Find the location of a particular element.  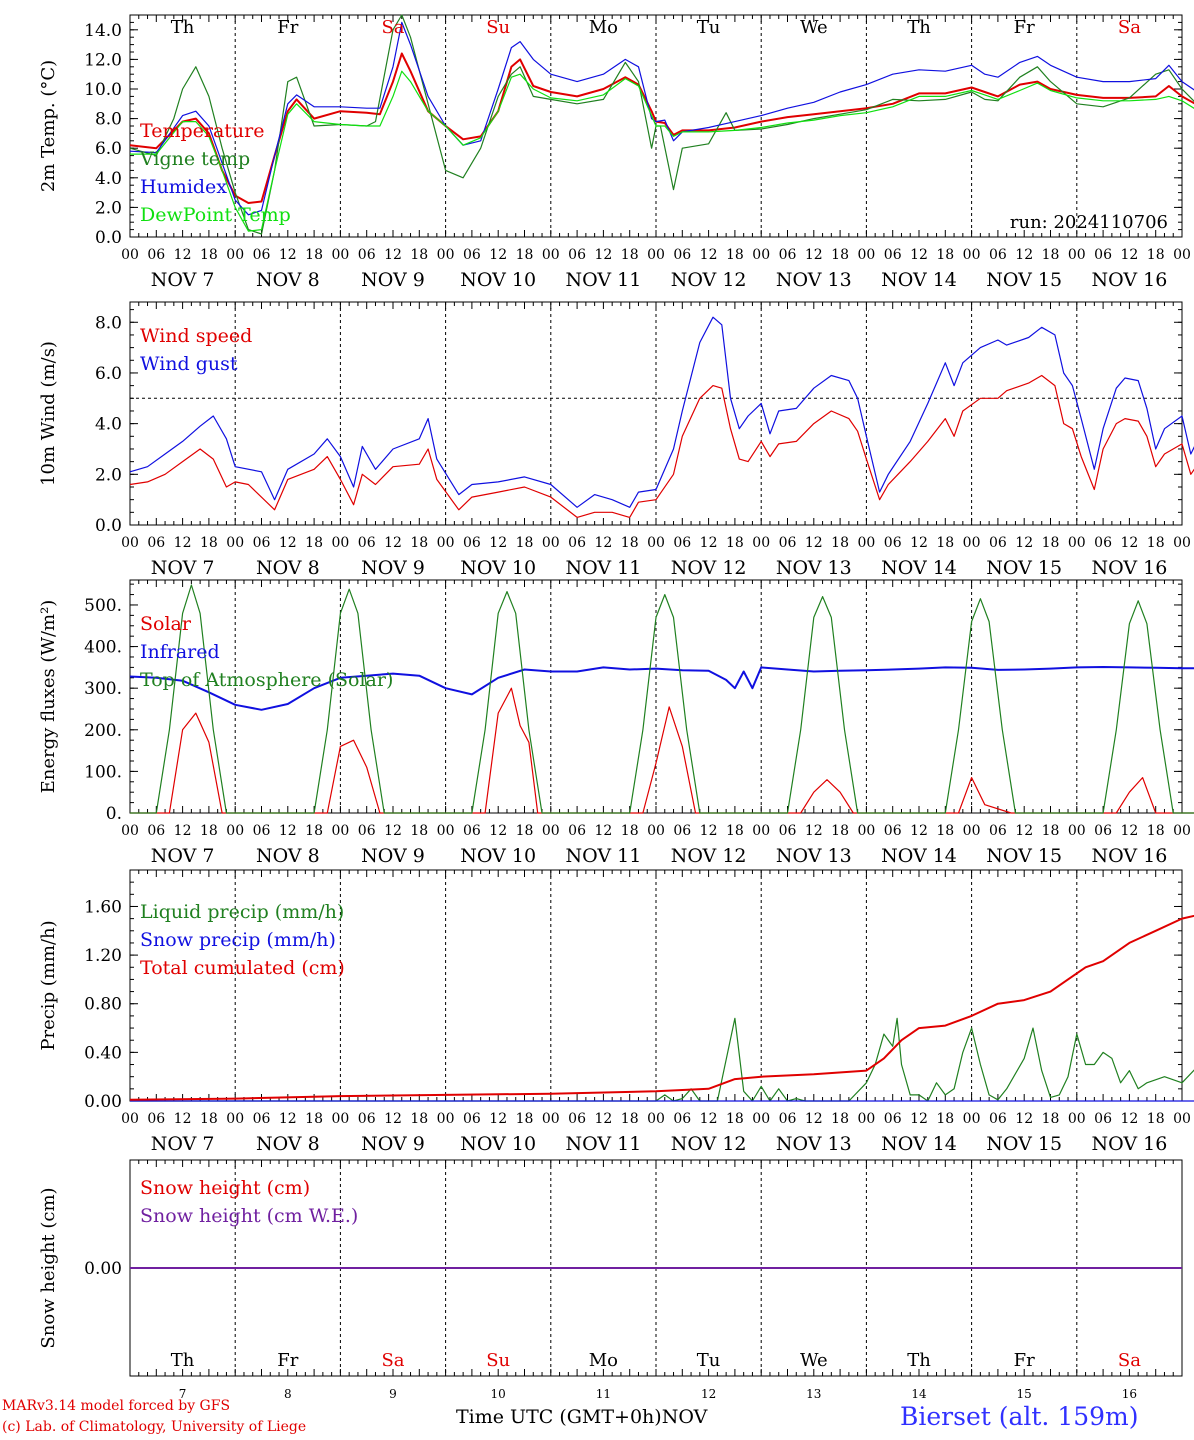

series-line-total-cumulated-cm- is located at coordinates (661, 1007).